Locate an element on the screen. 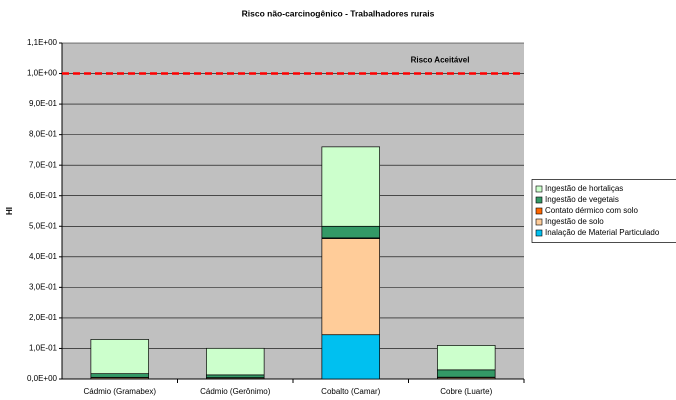 This screenshot has height=400, width=676. y-tick-label: 3,0E-01 is located at coordinates (43, 286).